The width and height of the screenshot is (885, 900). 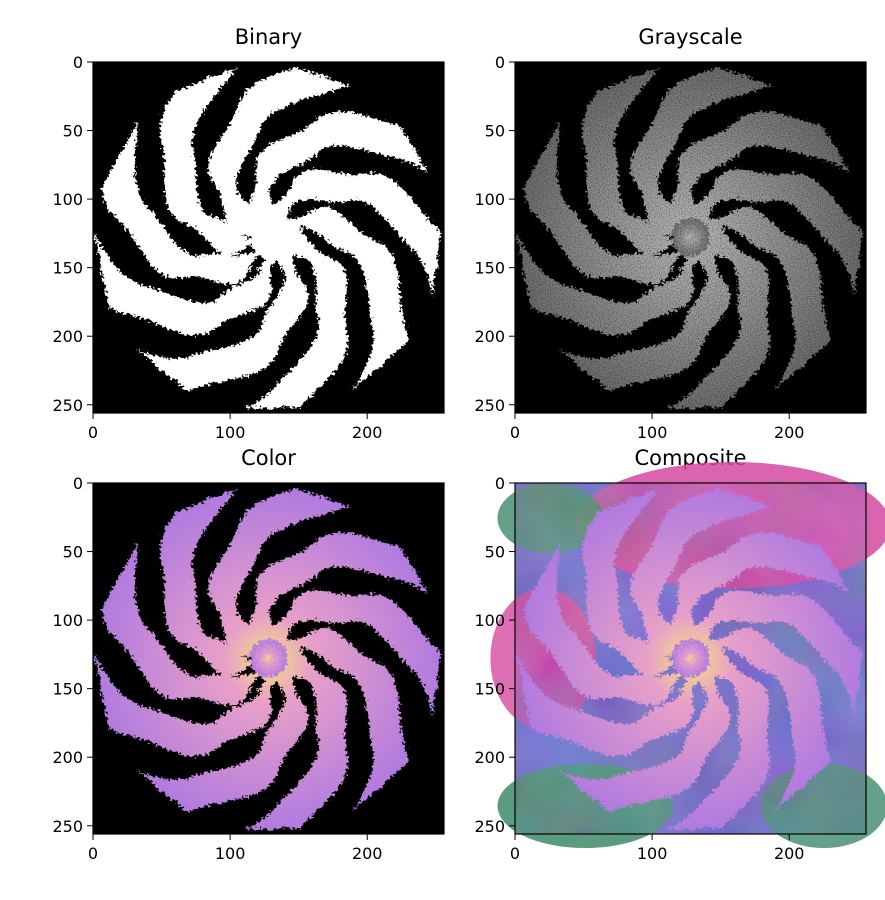 What do you see at coordinates (268, 458) in the screenshot?
I see `subplot-title: Color` at bounding box center [268, 458].